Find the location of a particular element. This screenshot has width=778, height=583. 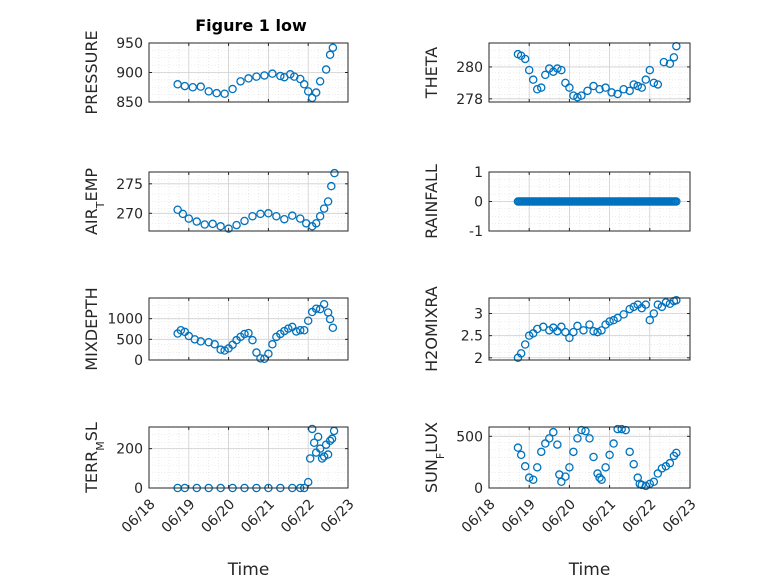

subplot-air-temp: 270 275 AIRTEMP is located at coordinates (215, 201).